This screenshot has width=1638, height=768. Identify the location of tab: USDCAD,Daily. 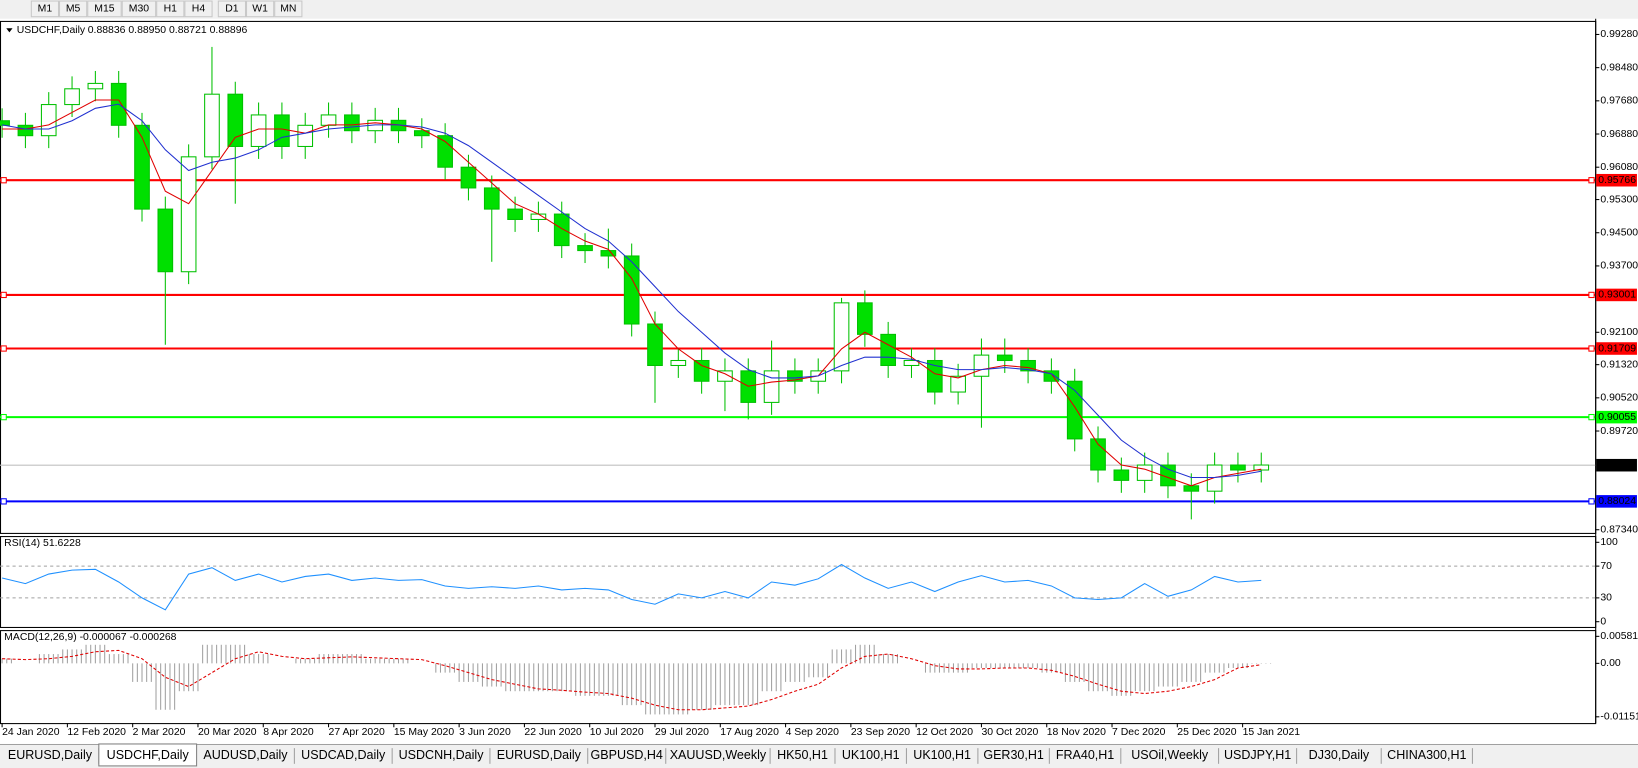
(347, 756).